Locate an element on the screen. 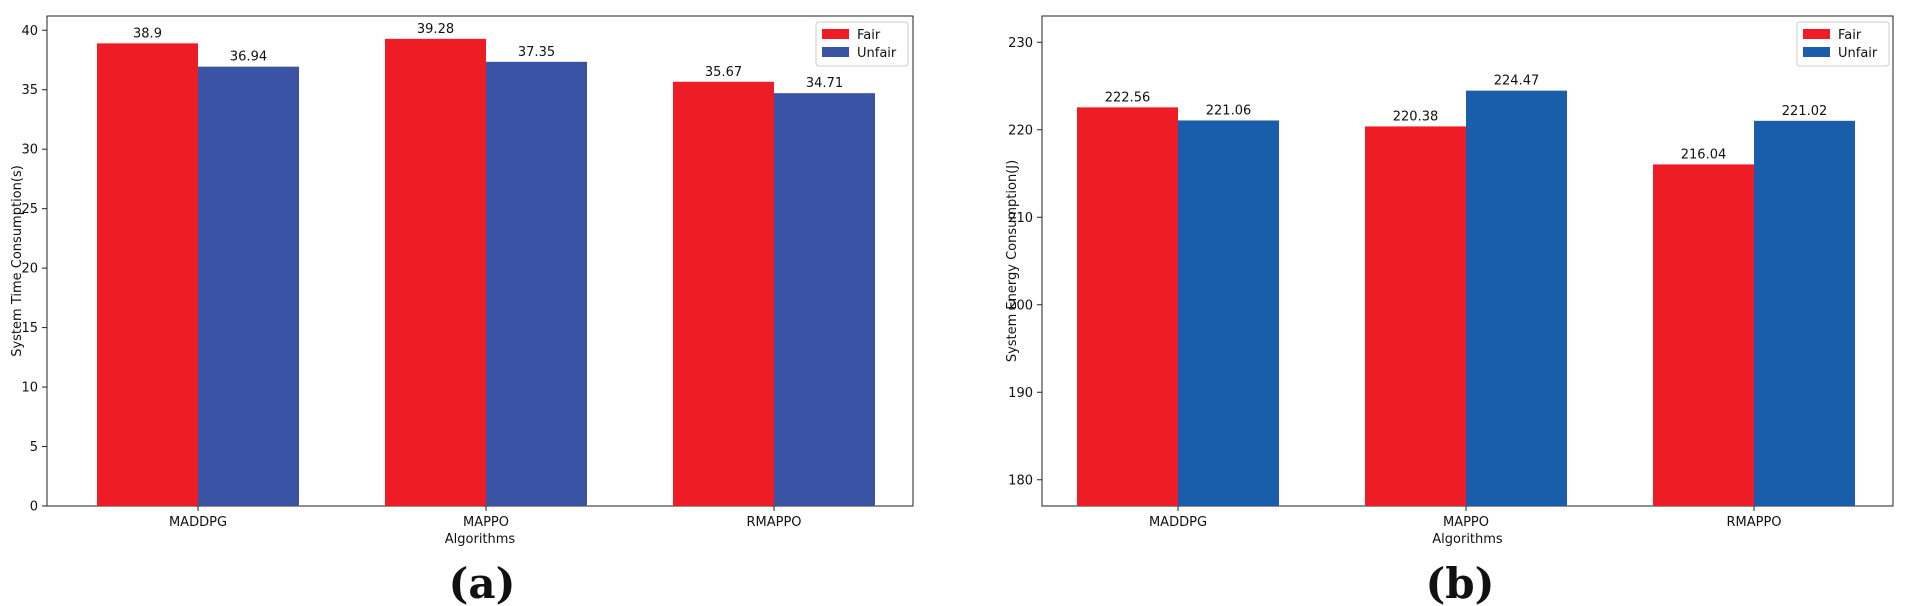  bar-b-rmappo-fair is located at coordinates (1703, 335).